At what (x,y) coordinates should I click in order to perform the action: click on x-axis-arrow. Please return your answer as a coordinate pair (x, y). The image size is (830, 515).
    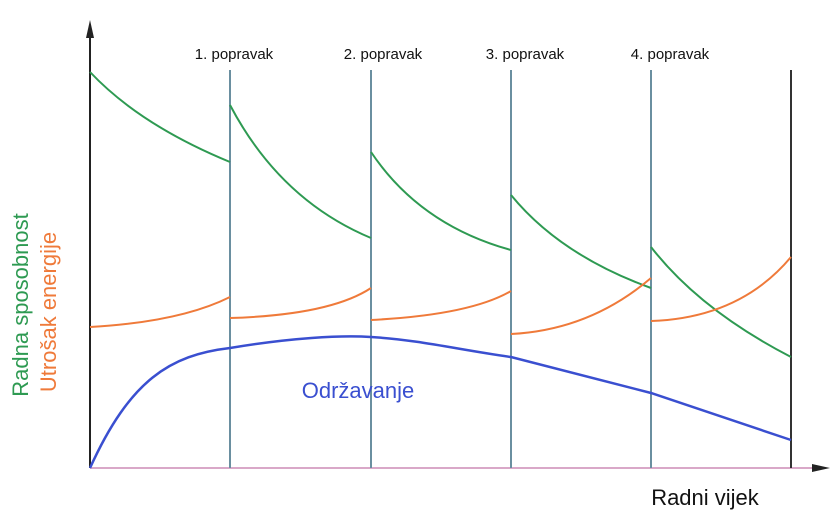
    Looking at the image, I should click on (821, 468).